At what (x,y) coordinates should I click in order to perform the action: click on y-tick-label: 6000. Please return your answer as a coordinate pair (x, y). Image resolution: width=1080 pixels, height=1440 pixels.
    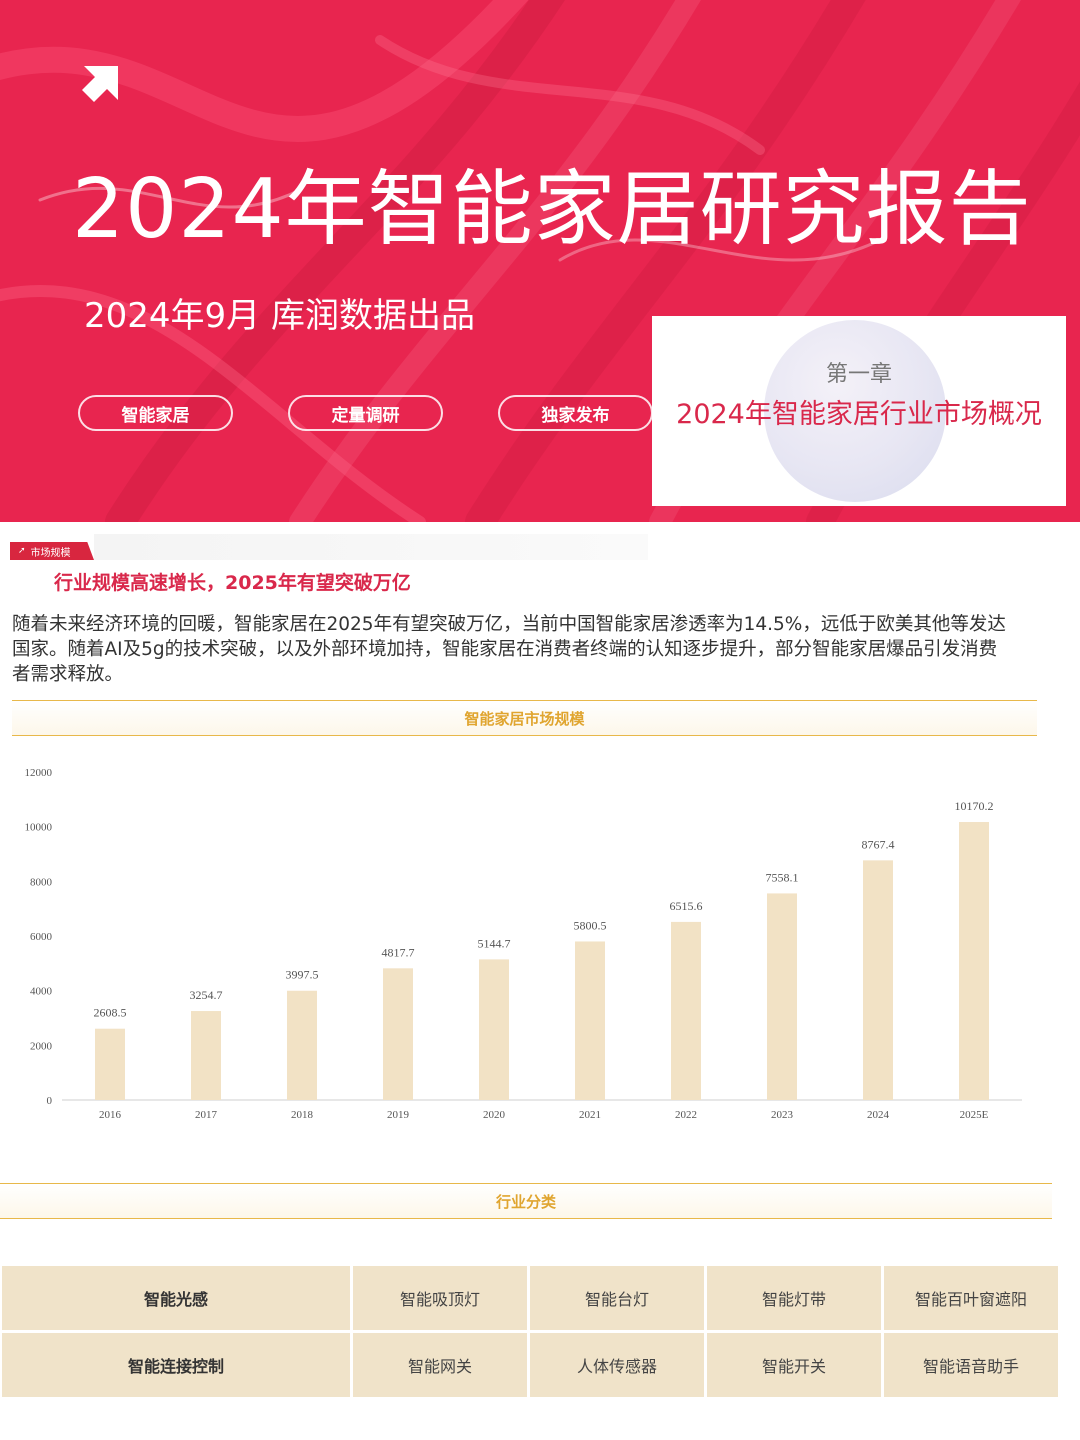
    Looking at the image, I should click on (41, 937).